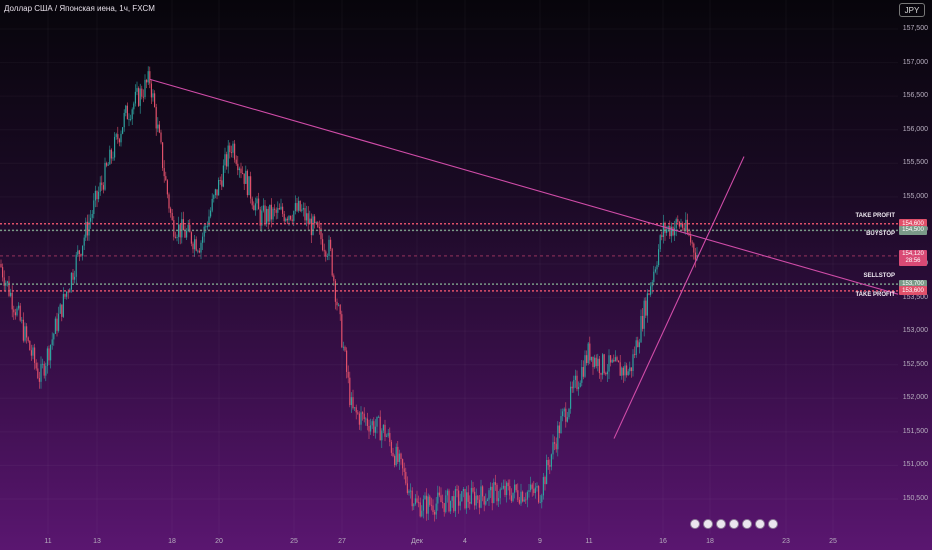  What do you see at coordinates (912, 10) in the screenshot?
I see `currency-button: JPY` at bounding box center [912, 10].